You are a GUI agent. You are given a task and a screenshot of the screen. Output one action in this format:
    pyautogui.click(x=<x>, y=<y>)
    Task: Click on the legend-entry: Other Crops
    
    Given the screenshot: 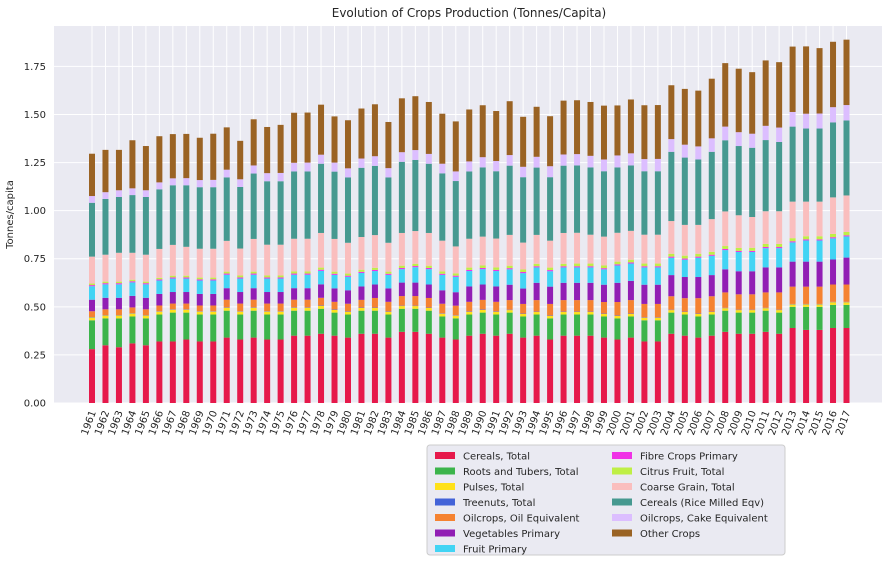 What is the action you would take?
    pyautogui.click(x=670, y=534)
    